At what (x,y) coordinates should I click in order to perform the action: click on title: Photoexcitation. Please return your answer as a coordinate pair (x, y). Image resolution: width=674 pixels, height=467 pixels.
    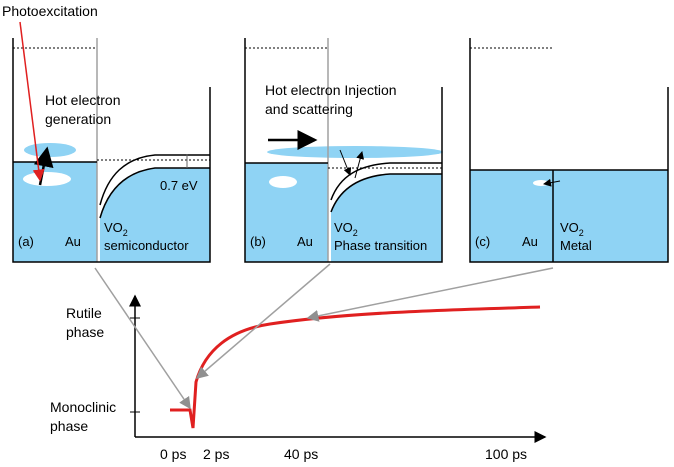
    Looking at the image, I should click on (50, 11).